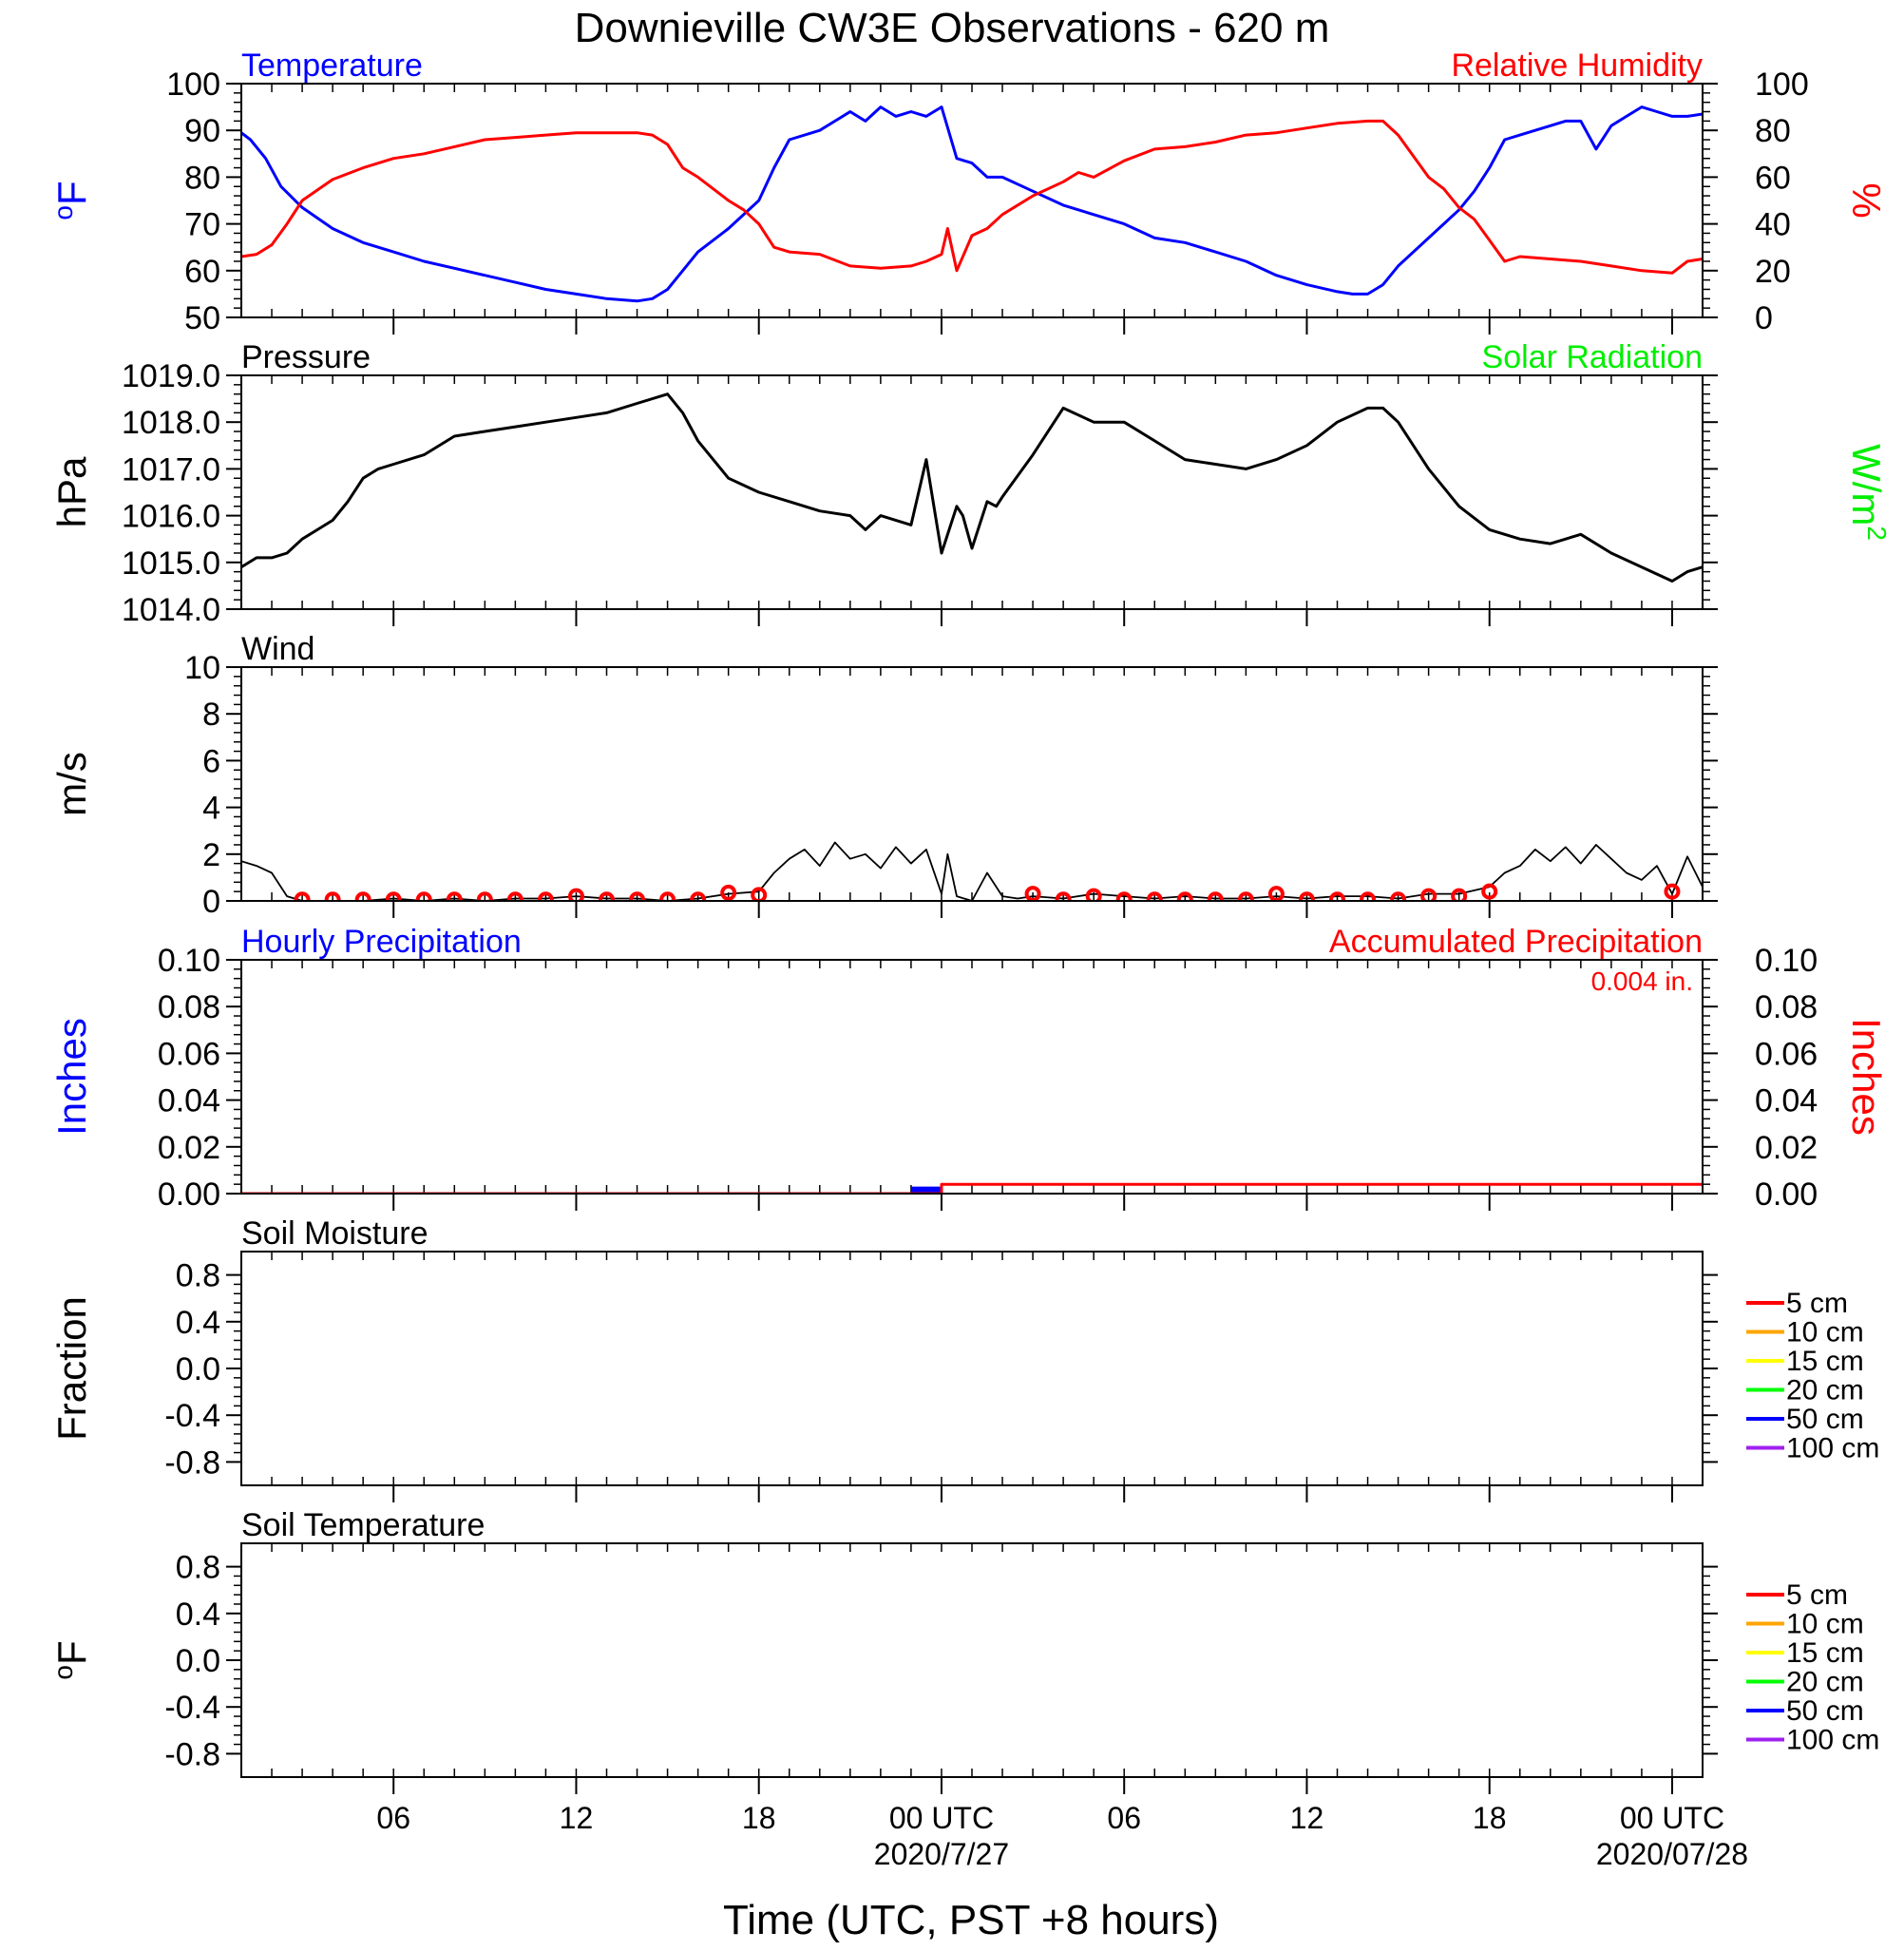  I want to click on y-axis-label: Fraction, so click(71, 1368).